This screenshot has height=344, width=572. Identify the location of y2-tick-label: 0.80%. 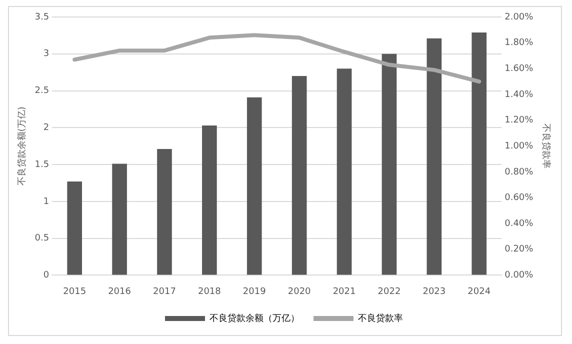
(519, 172).